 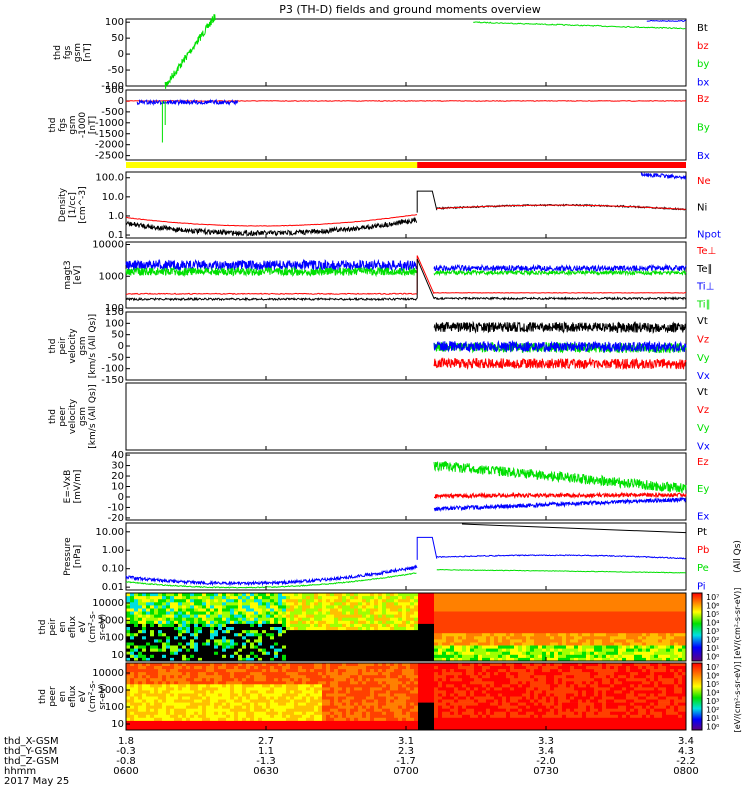 What do you see at coordinates (271, 226) in the screenshot?
I see `series-ni-line` at bounding box center [271, 226].